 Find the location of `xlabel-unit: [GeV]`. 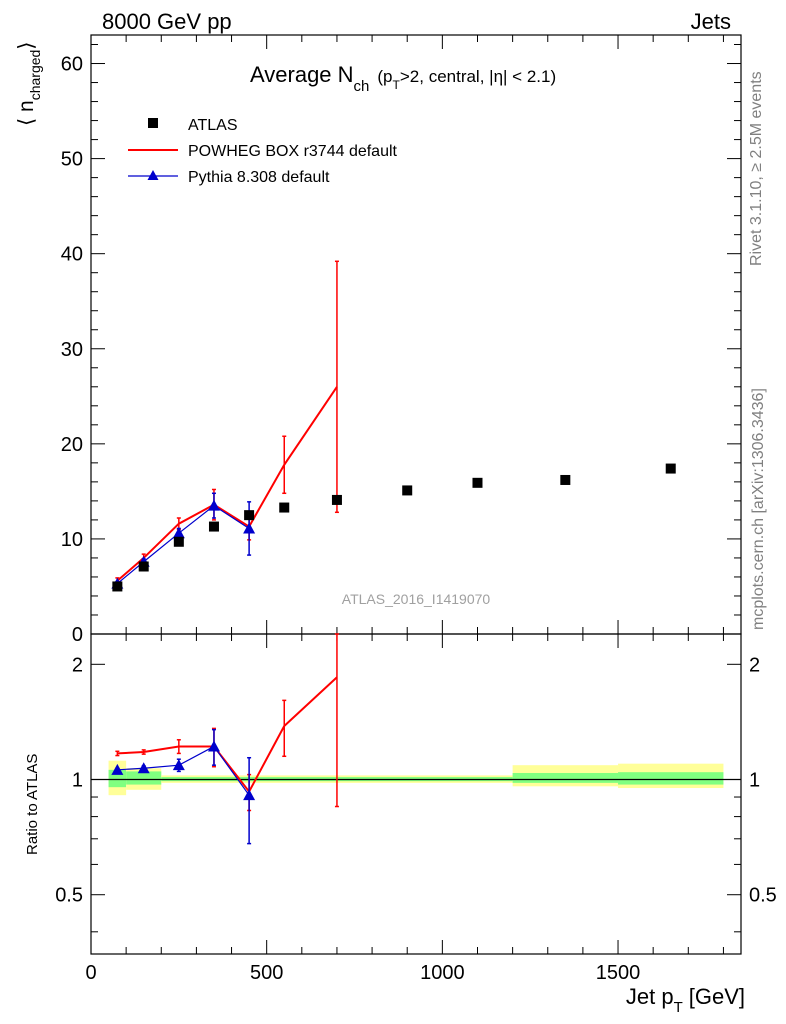

xlabel-unit: [GeV] is located at coordinates (717, 996).